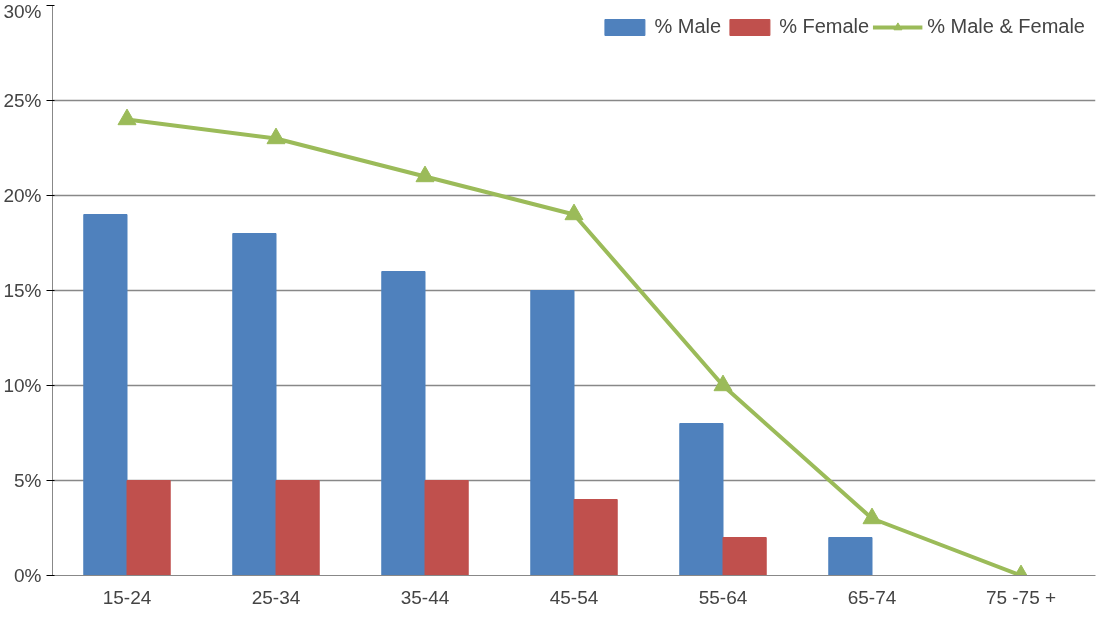 Image resolution: width=1113 pixels, height=621 pixels. I want to click on y-tick-label: 20%, so click(22, 195).